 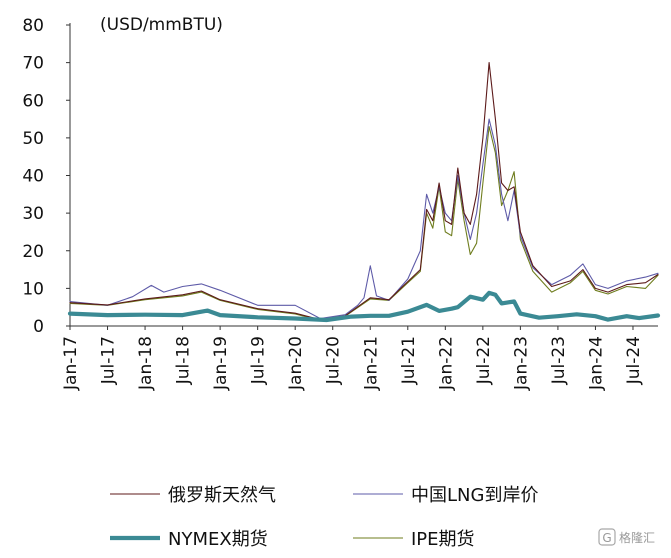 What do you see at coordinates (222, 495) in the screenshot?
I see `legend-label: 俄罗斯天然气` at bounding box center [222, 495].